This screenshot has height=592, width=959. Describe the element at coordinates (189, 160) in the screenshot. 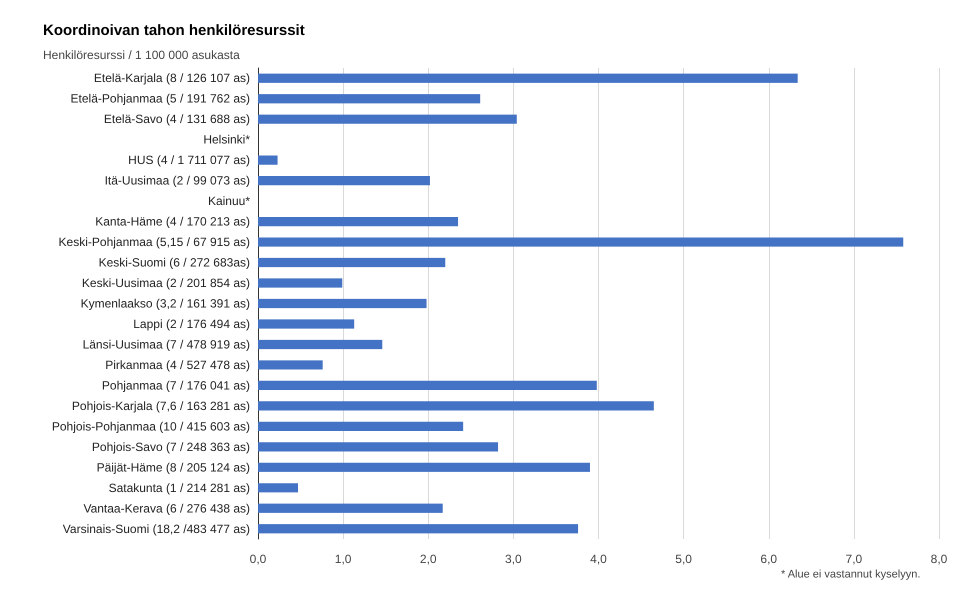

I see `y-tick-label: HUS (4 / 1 711 077 as)` at that location.